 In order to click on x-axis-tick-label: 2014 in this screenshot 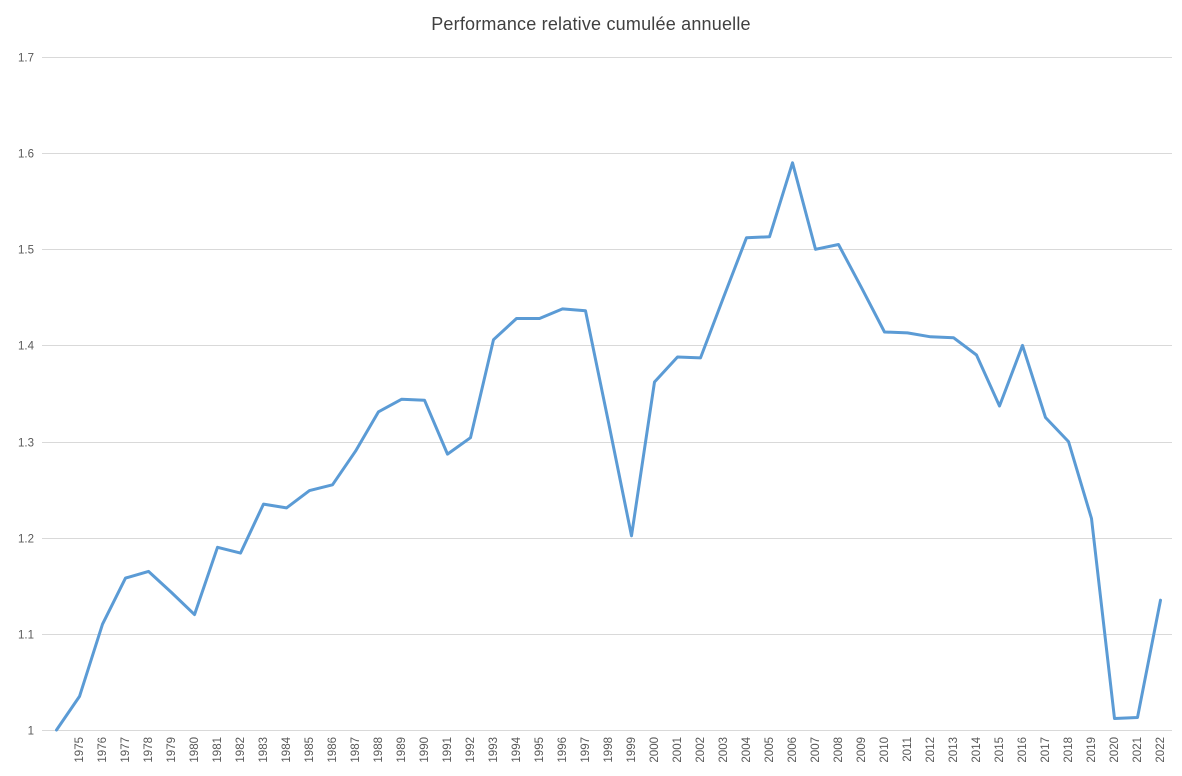, I will do `click(977, 749)`.